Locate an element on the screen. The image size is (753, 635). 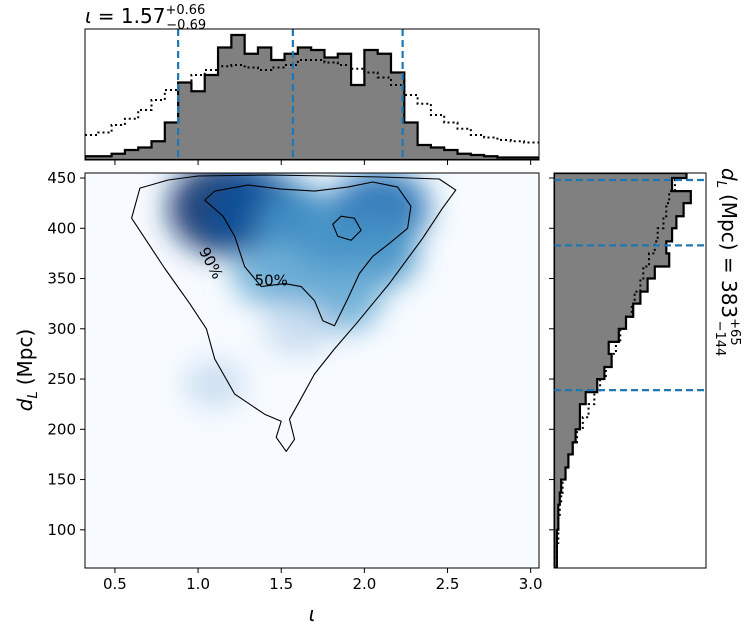
top-title-sub: −0.69 is located at coordinates (186, 25).